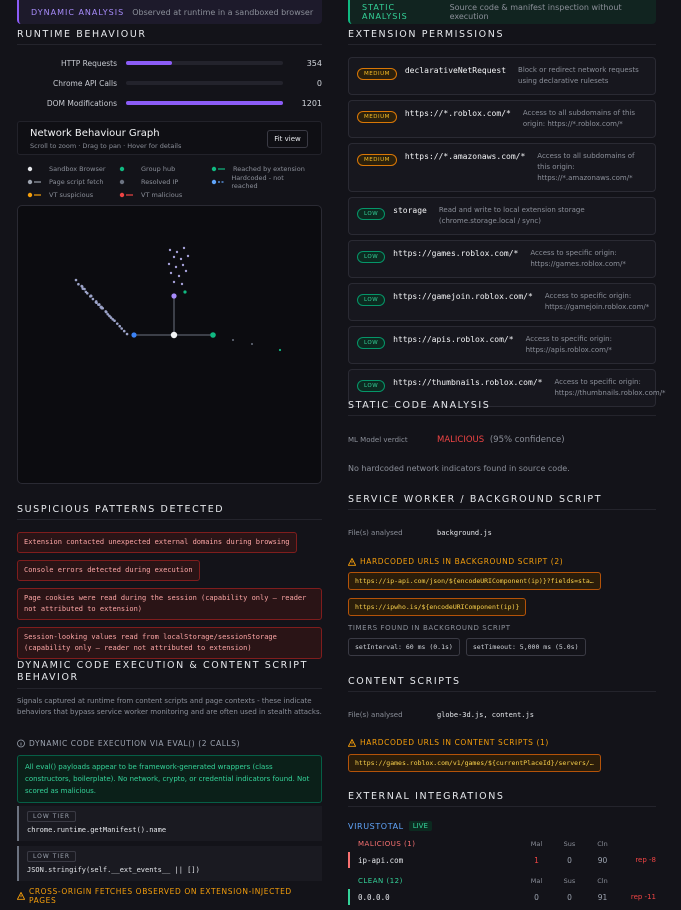 The width and height of the screenshot is (681, 910). I want to click on field-label: File(s) analysed, so click(375, 533).